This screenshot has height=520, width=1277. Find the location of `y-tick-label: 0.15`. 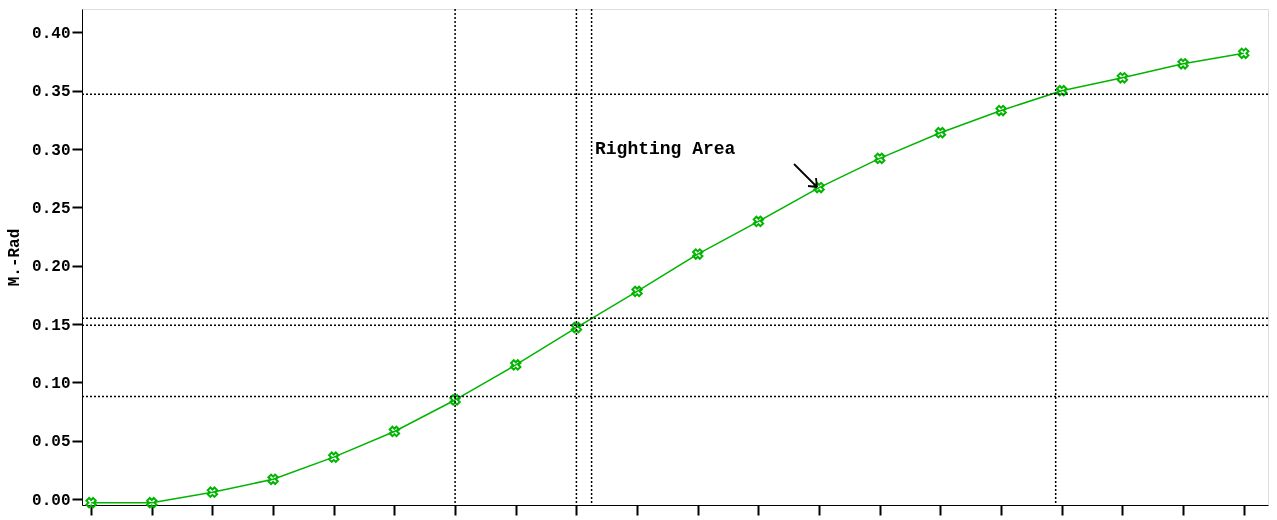

y-tick-label: 0.15 is located at coordinates (51, 325).